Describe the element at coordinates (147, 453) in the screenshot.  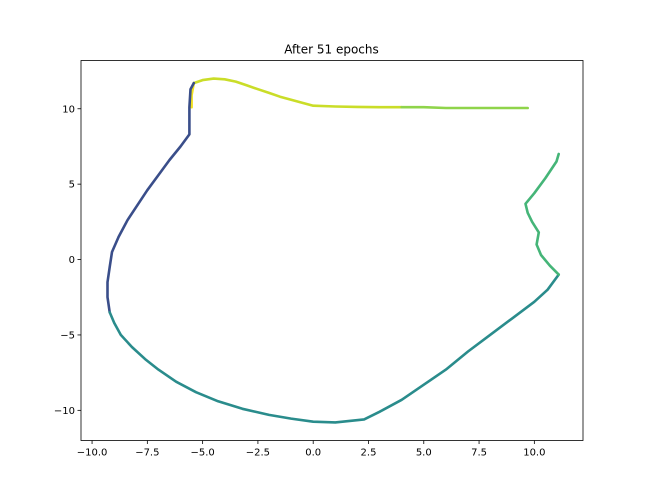
I see `x-tick-label: −7.5` at that location.